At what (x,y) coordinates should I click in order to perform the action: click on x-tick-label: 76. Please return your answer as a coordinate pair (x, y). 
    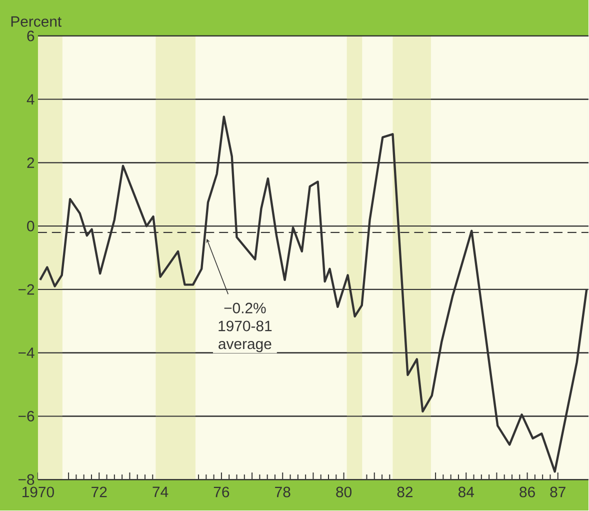
    Looking at the image, I should click on (222, 492).